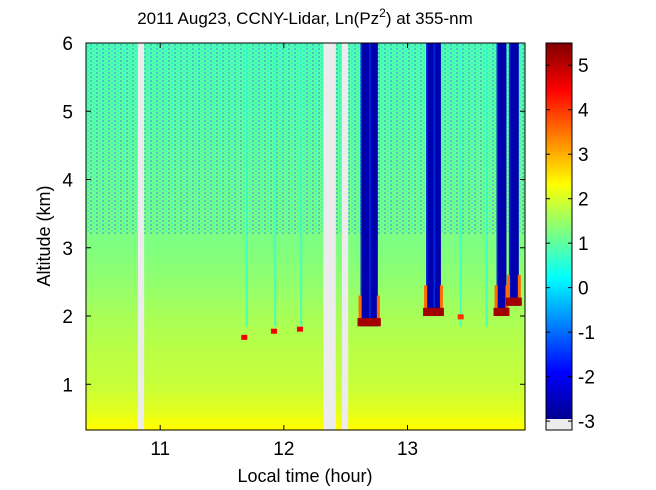 This screenshot has height=490, width=656. What do you see at coordinates (67, 112) in the screenshot?
I see `y-tick-label: 5` at bounding box center [67, 112].